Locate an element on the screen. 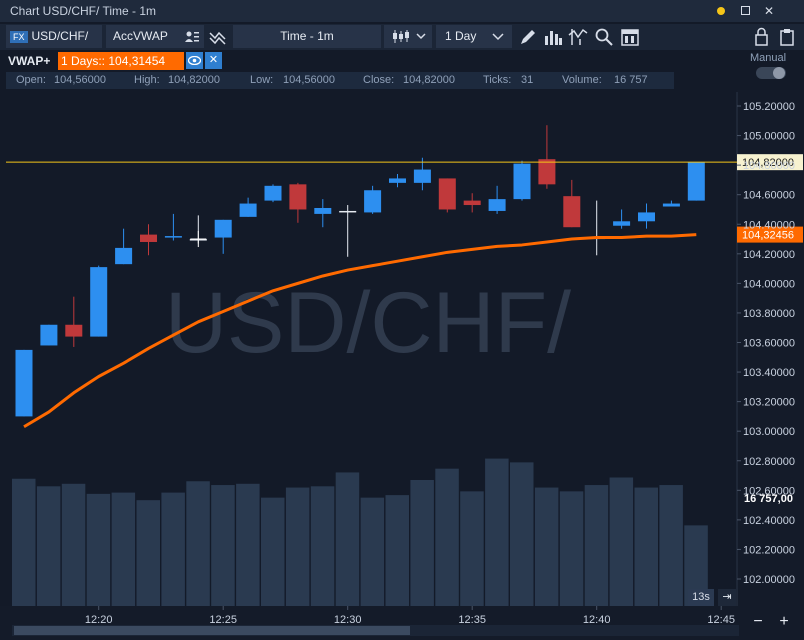  window-titlebar: Chart USD/CHF/ Time - 1m ✕ is located at coordinates (402, 11).